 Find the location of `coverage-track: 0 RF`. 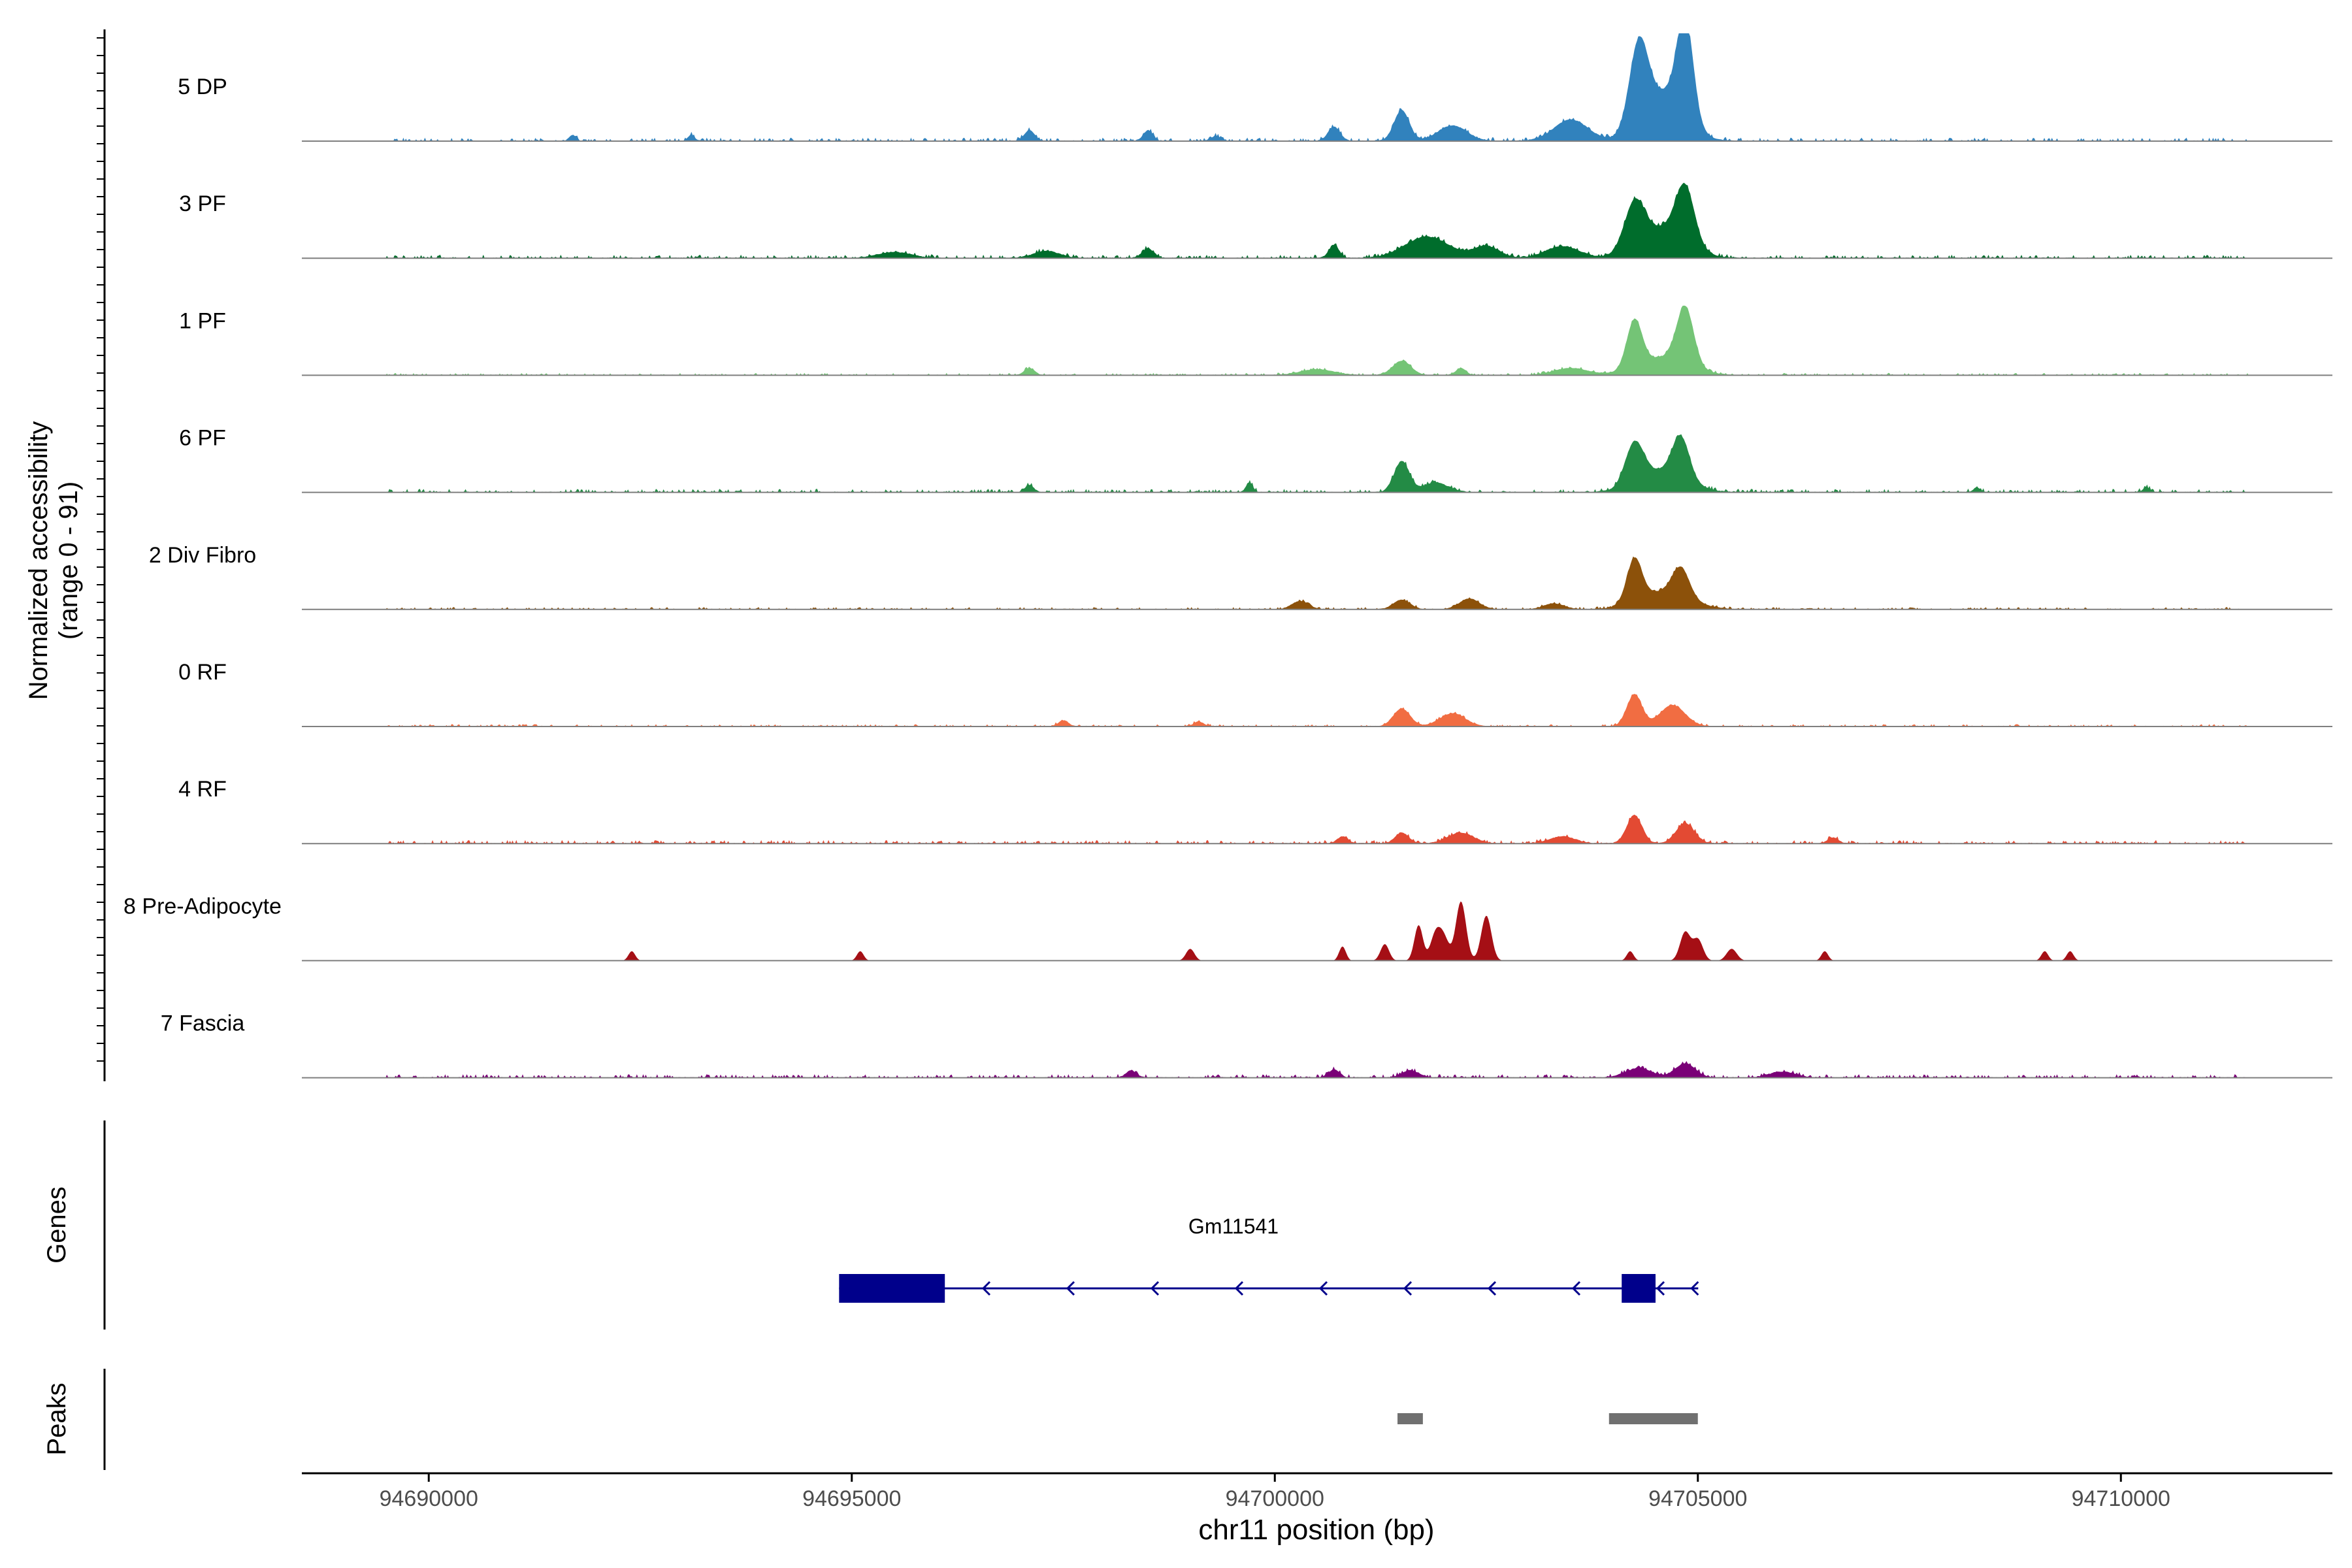

coverage-track: 0 RF is located at coordinates (1255, 693).